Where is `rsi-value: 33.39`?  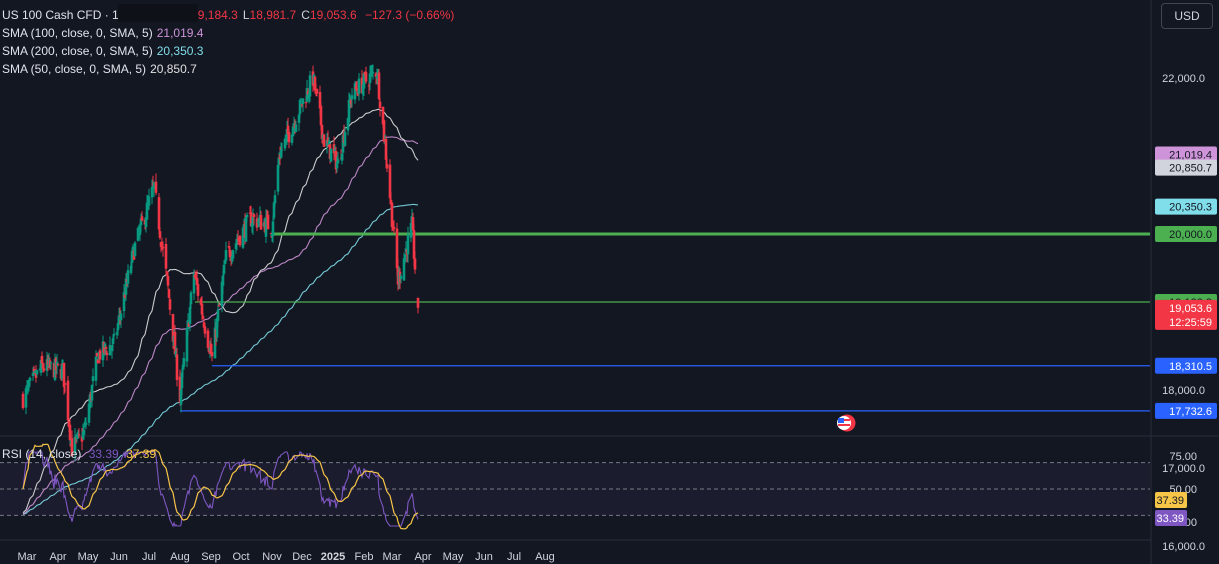 rsi-value: 33.39 is located at coordinates (103, 454).